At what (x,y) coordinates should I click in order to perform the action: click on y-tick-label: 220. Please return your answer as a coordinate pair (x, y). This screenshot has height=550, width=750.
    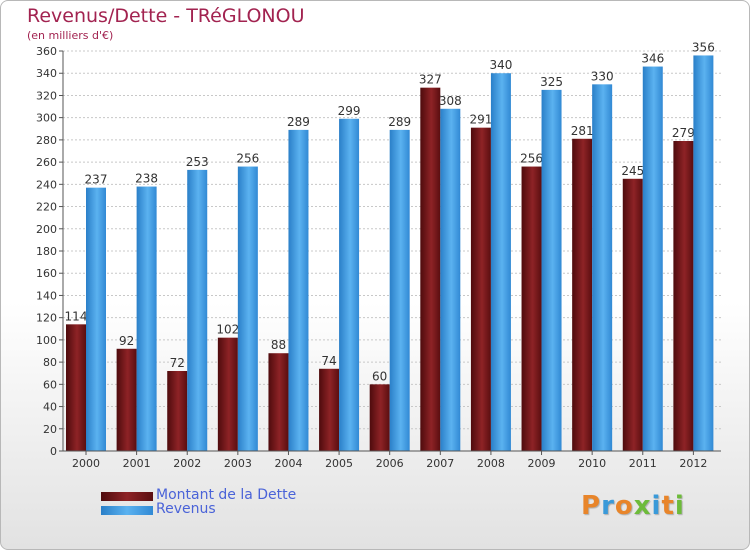
    Looking at the image, I should click on (46, 207).